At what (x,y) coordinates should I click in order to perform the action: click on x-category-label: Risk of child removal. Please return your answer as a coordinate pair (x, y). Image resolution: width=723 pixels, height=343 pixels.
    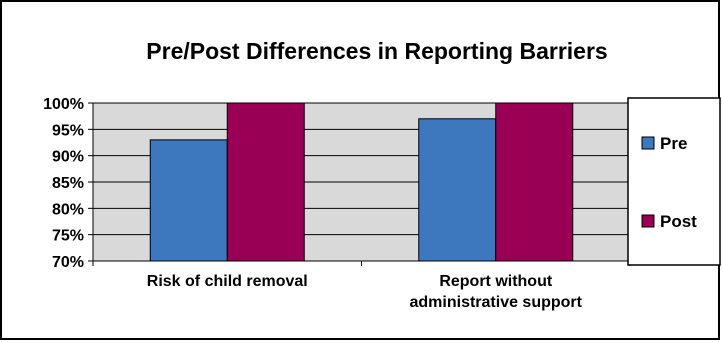
    Looking at the image, I should click on (227, 281).